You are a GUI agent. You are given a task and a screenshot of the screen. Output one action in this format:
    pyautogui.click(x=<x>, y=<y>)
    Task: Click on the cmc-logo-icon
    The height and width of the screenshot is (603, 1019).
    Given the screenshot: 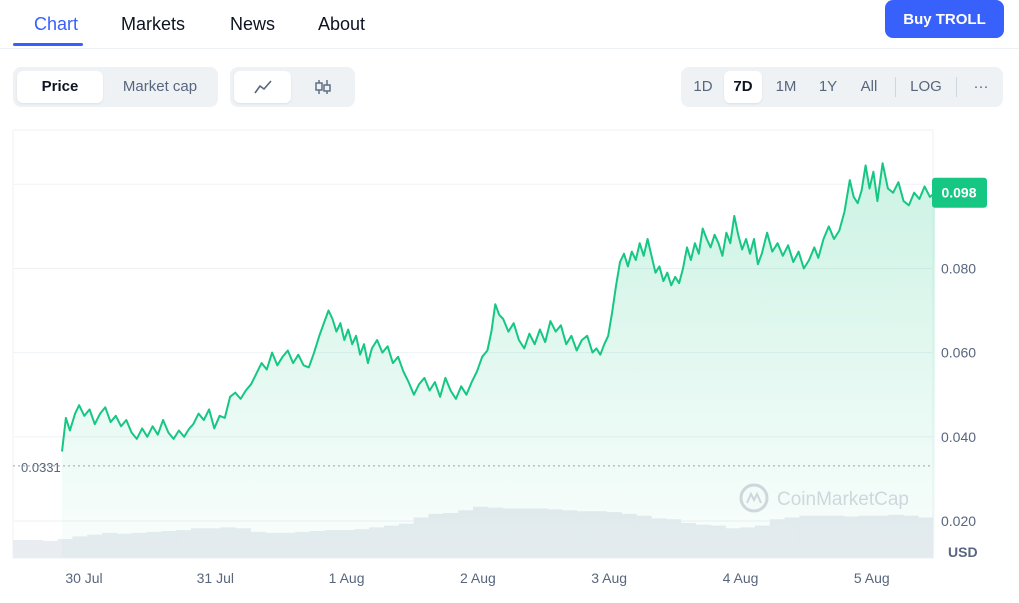 What is the action you would take?
    pyautogui.click(x=754, y=498)
    